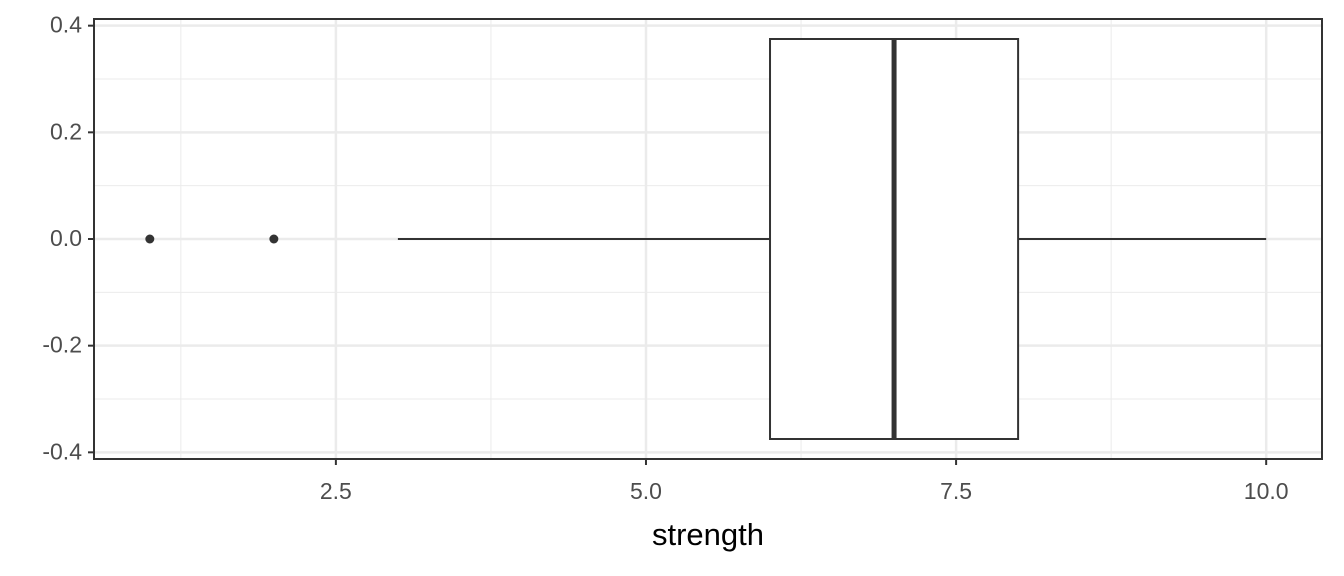 This screenshot has width=1344, height=576. What do you see at coordinates (1266, 491) in the screenshot?
I see `x-tick-label: 10.0` at bounding box center [1266, 491].